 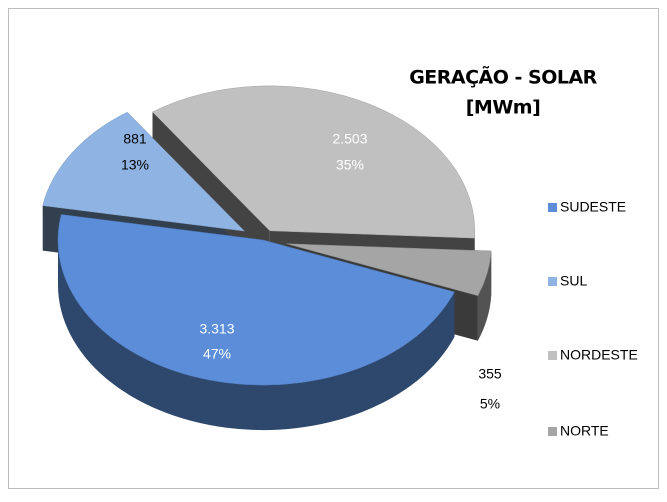 I want to click on percent-label: 35%, so click(x=350, y=165).